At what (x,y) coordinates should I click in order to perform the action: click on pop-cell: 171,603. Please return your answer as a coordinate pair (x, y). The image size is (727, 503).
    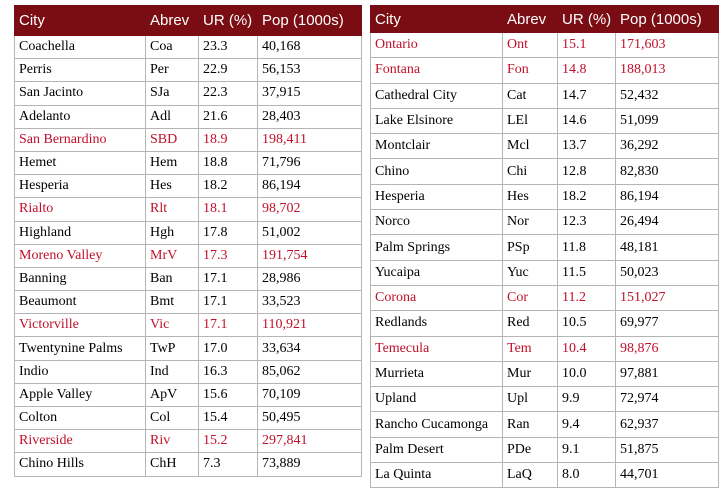
    Looking at the image, I should click on (667, 45).